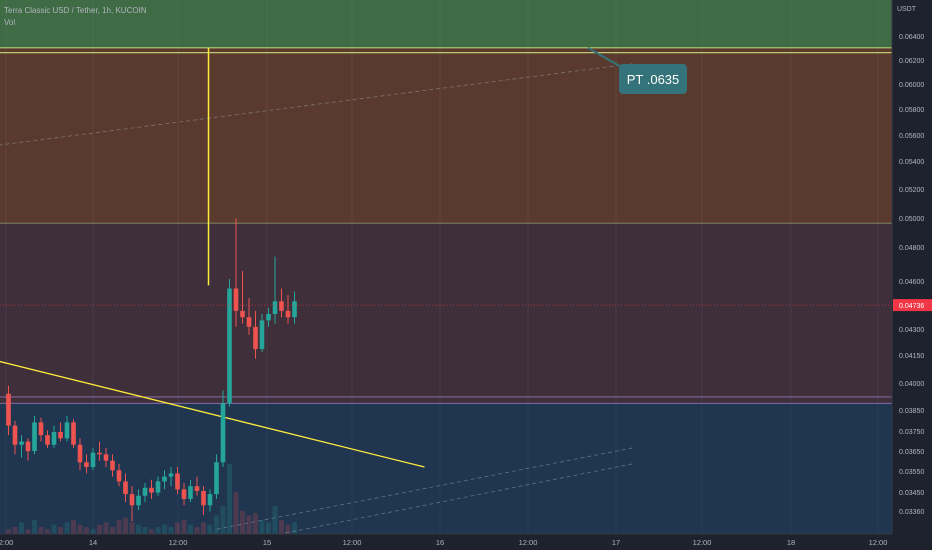  I want to click on time-tick-label: 15, so click(267, 542).